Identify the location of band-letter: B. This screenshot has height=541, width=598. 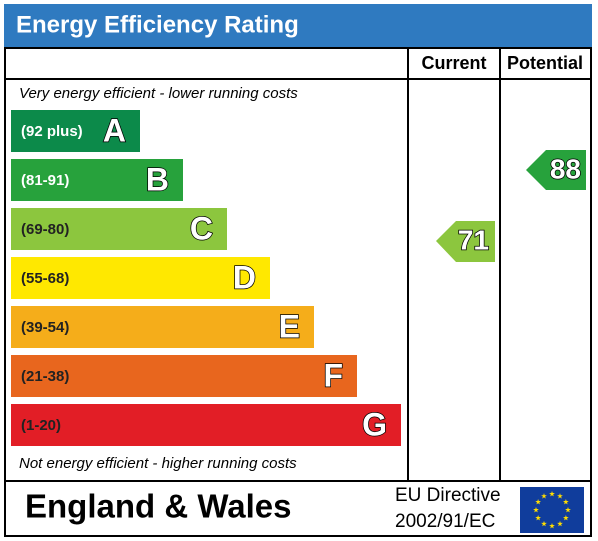
(157, 179).